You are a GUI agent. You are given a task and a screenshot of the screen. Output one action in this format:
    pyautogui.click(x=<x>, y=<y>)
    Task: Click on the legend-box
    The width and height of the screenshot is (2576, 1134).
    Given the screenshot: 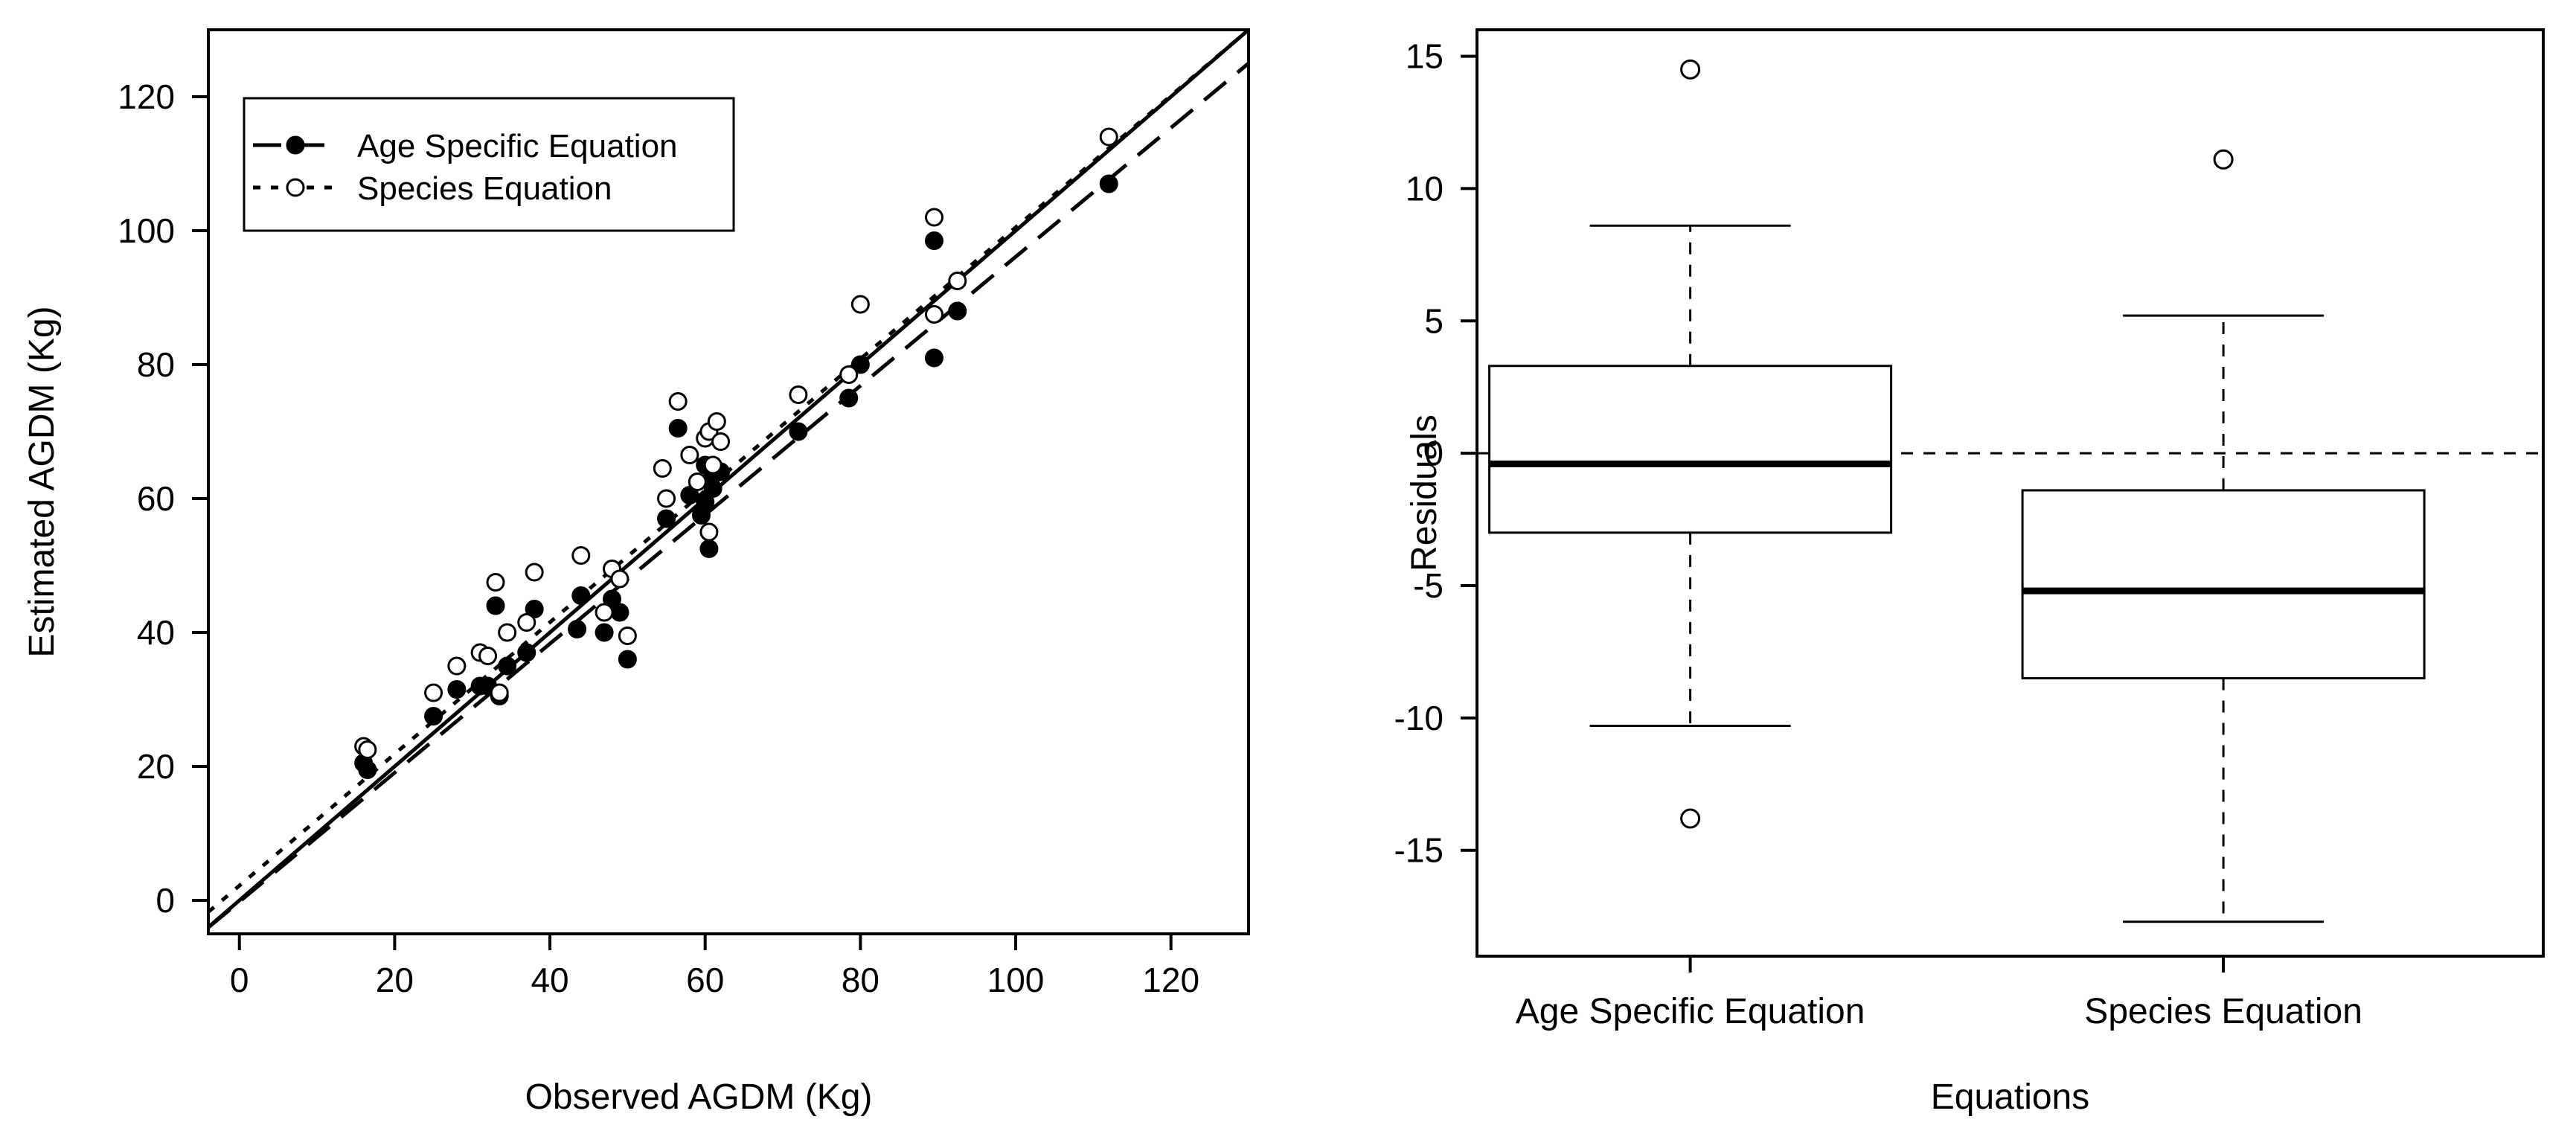 What is the action you would take?
    pyautogui.click(x=489, y=164)
    